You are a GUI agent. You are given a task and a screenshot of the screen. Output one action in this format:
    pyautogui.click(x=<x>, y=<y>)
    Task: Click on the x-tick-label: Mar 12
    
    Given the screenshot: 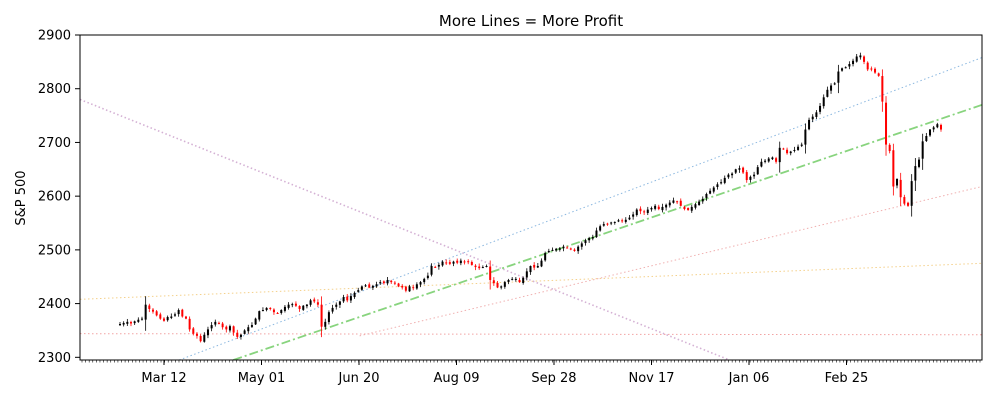 What is the action you would take?
    pyautogui.click(x=163, y=378)
    